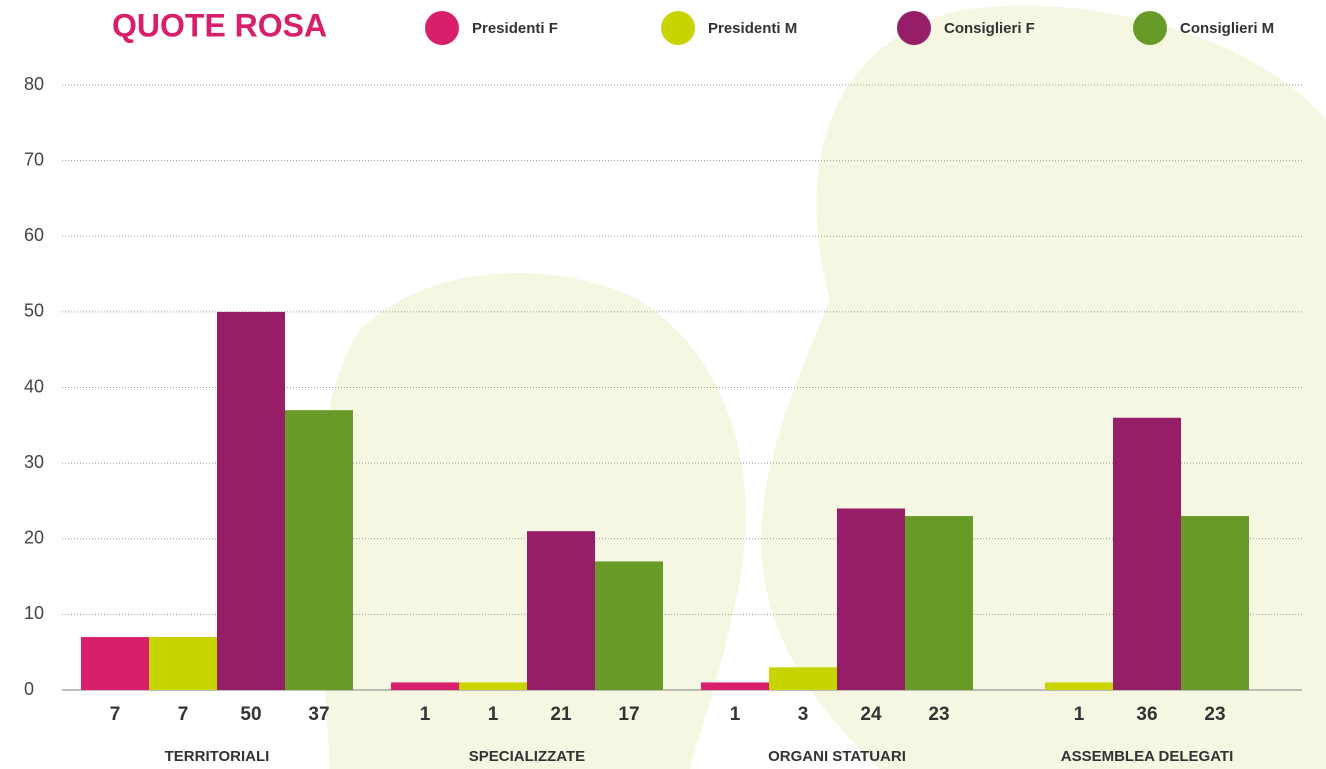 Image resolution: width=1326 pixels, height=769 pixels. I want to click on y-tick-label: 10, so click(34, 613).